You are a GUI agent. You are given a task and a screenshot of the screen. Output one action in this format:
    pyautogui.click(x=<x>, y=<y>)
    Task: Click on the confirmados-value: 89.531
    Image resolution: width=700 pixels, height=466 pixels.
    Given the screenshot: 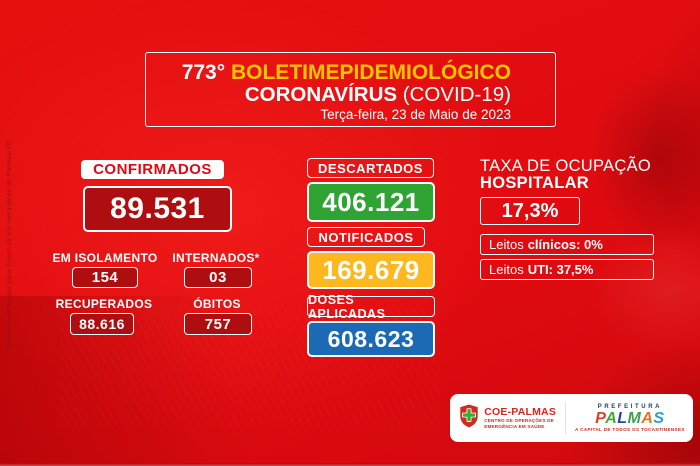 What is the action you would take?
    pyautogui.click(x=157, y=209)
    